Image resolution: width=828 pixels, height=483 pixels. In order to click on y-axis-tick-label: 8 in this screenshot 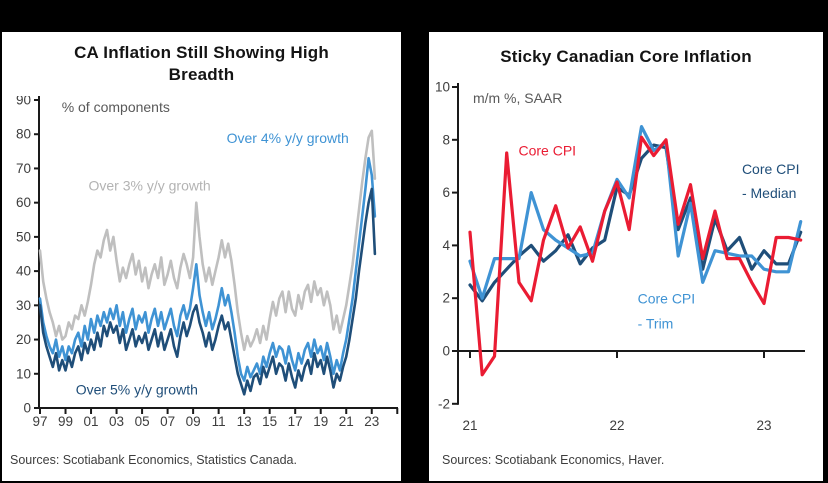, I will do `click(446, 139)`.